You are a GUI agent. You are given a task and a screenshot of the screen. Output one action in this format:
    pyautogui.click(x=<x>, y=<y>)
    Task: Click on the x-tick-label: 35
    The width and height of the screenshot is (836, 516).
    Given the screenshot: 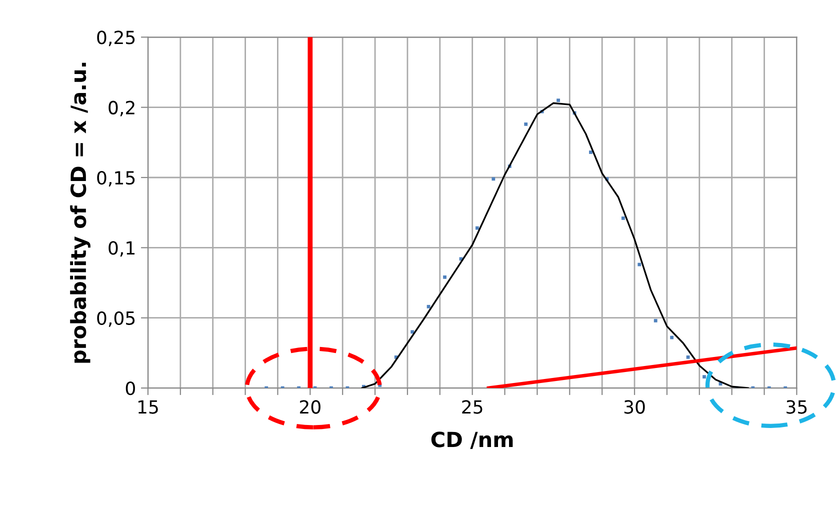 What is the action you would take?
    pyautogui.click(x=796, y=407)
    